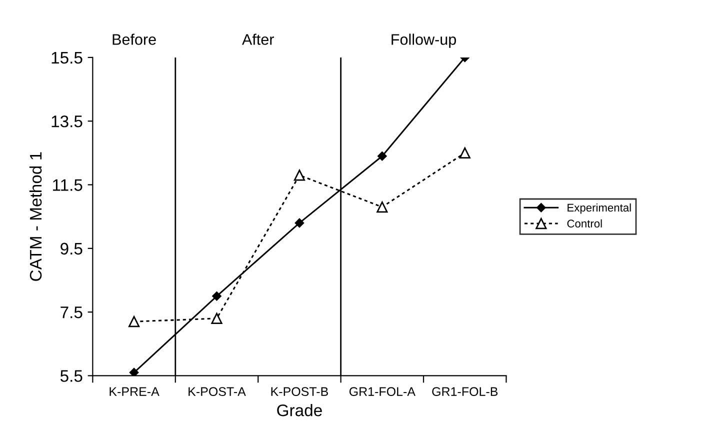 Image resolution: width=713 pixels, height=442 pixels. I want to click on x-tick-label: GR1-FOL-A, so click(382, 391).